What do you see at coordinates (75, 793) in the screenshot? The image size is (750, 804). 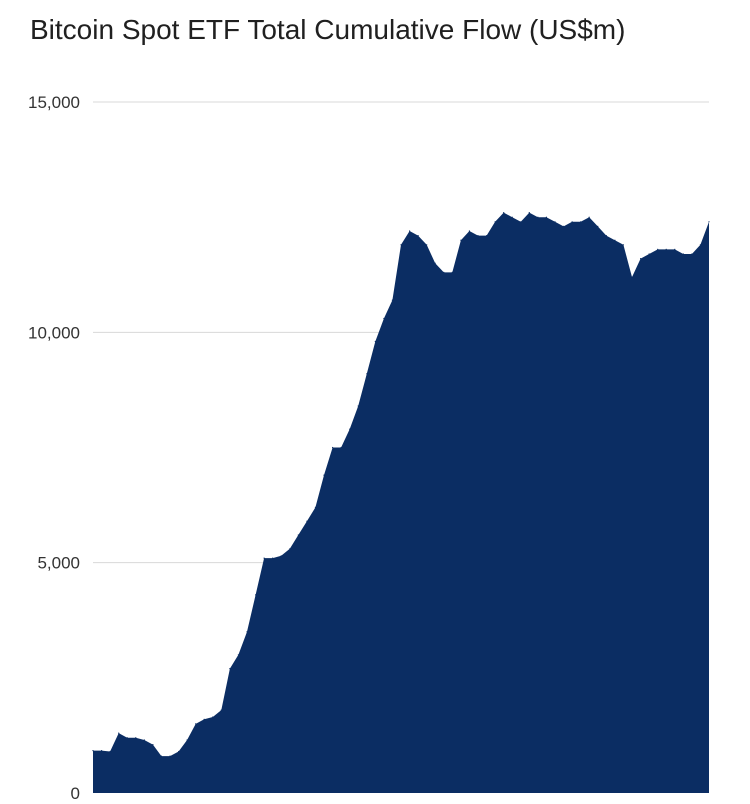 I see `y-tick-label: 0` at bounding box center [75, 793].